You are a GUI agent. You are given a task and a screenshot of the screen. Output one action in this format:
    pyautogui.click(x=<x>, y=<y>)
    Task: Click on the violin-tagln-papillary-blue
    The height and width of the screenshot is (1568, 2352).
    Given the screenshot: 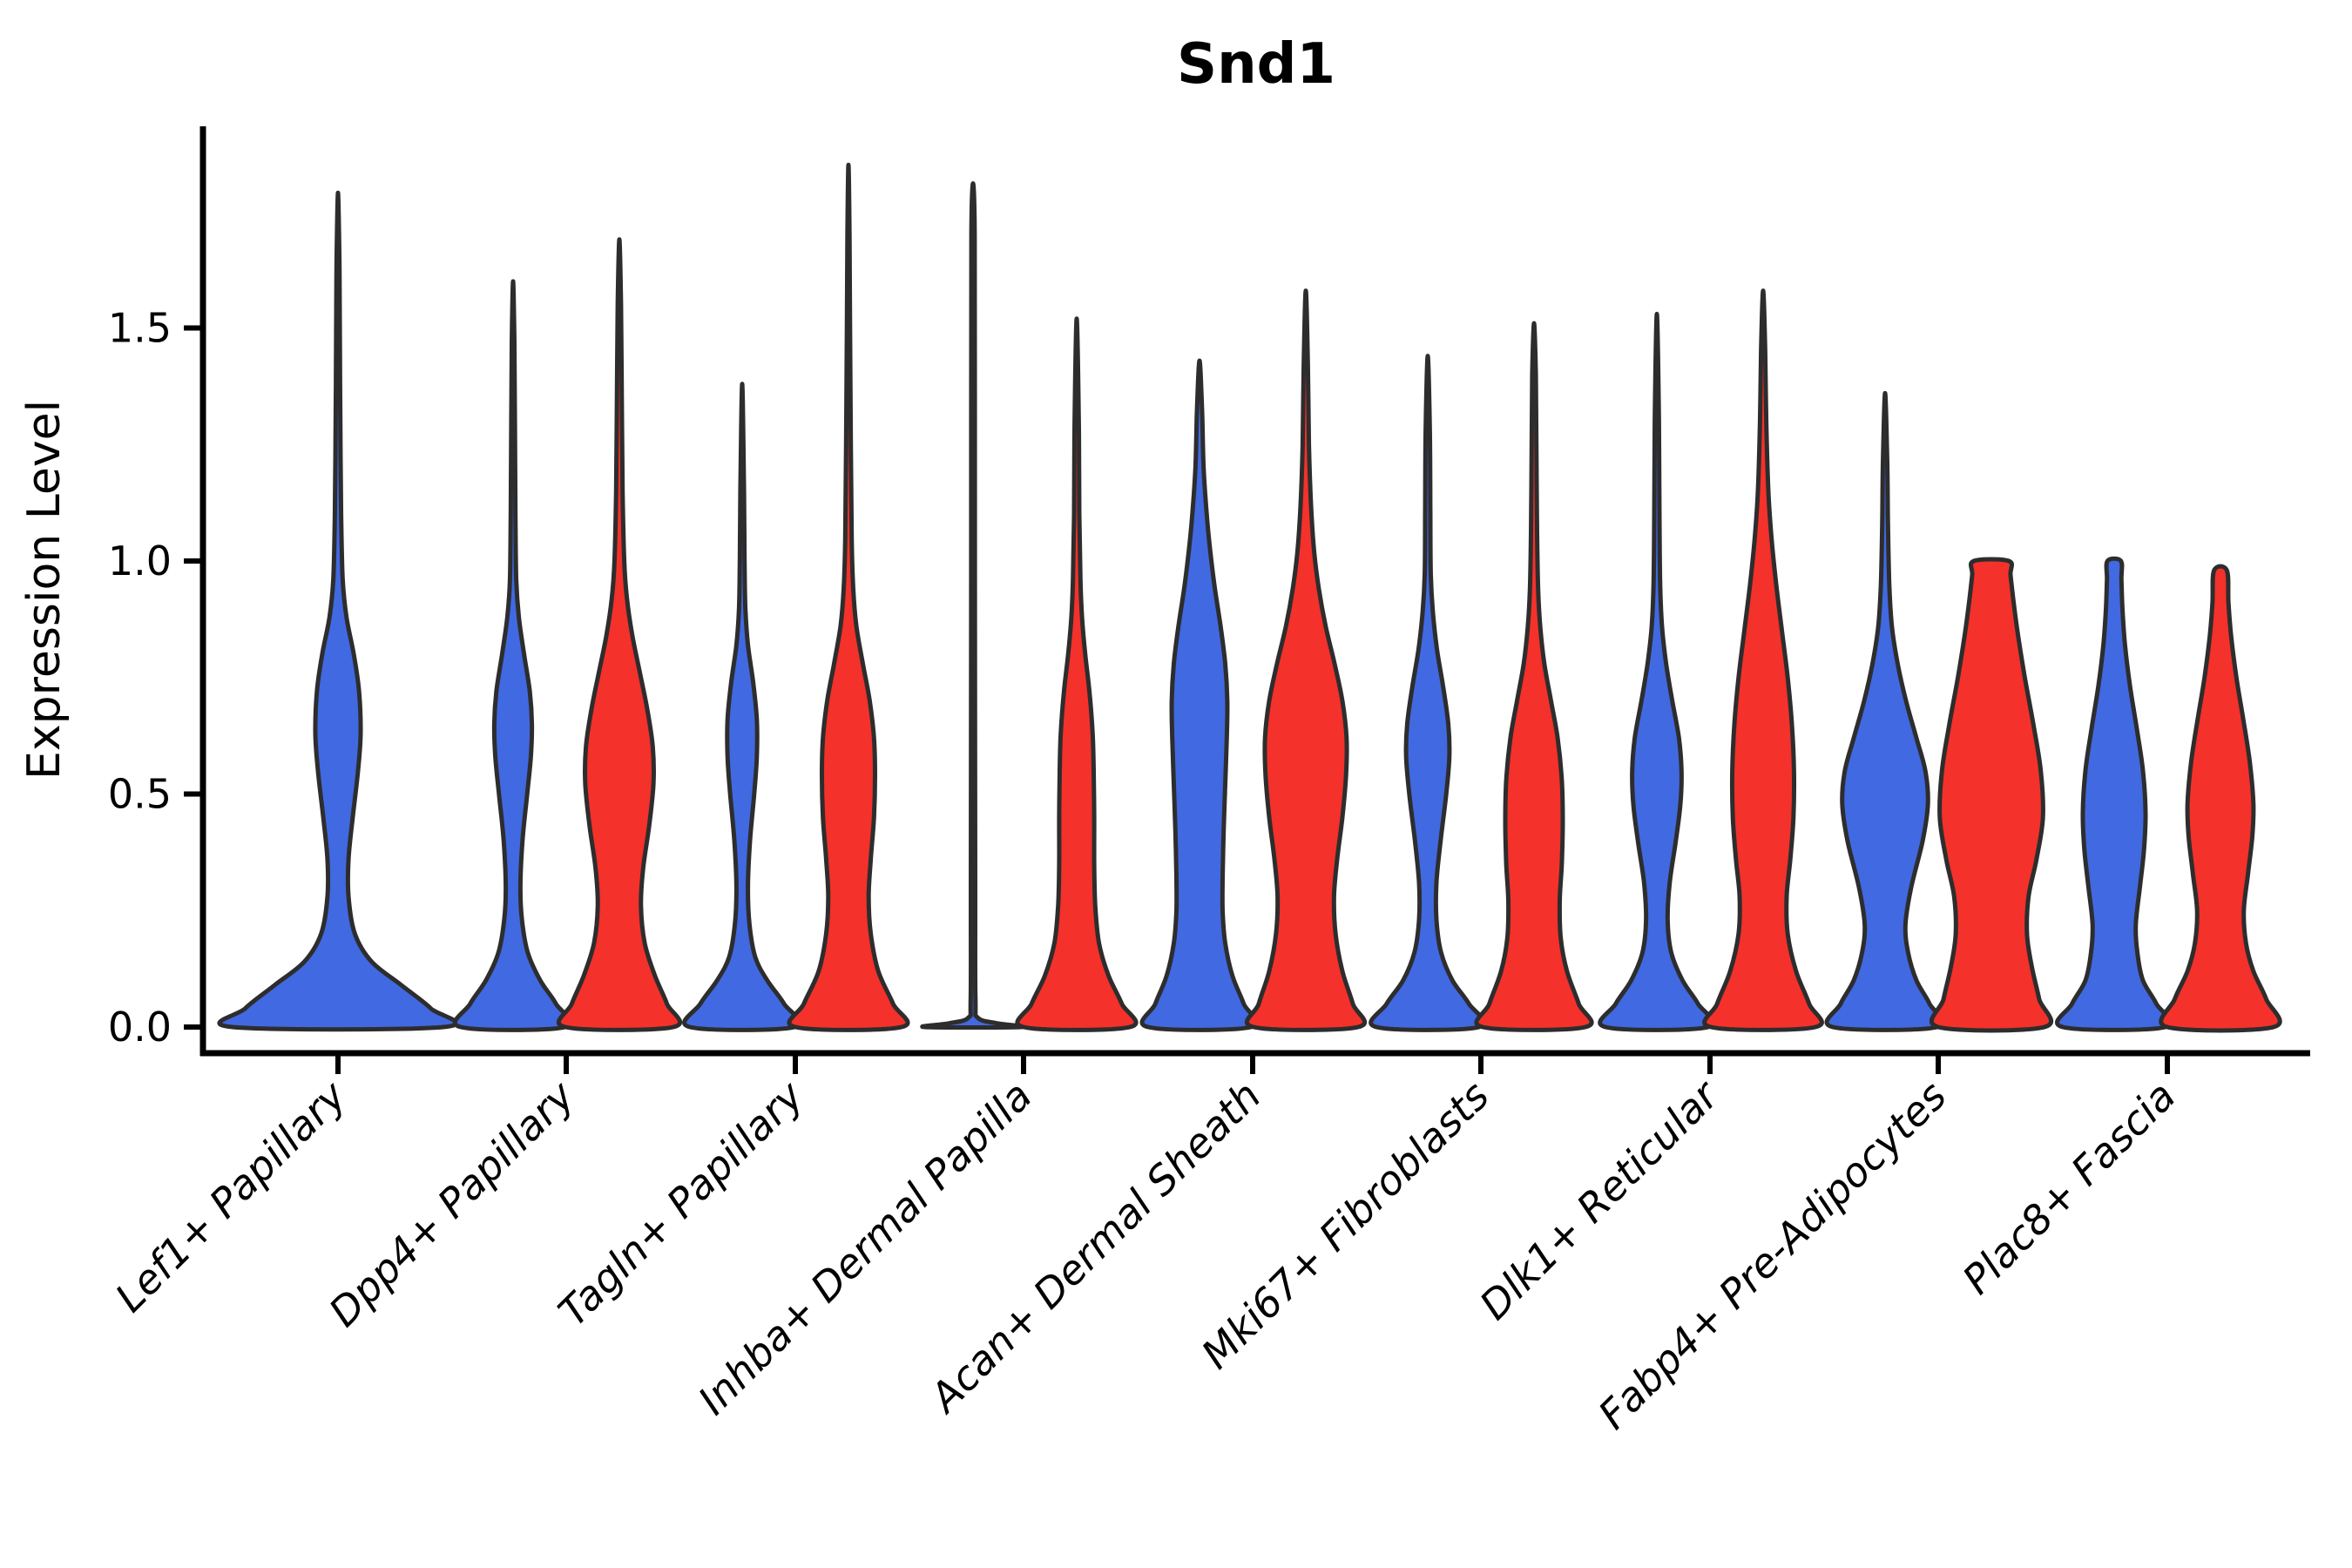 What is the action you would take?
    pyautogui.click(x=742, y=707)
    